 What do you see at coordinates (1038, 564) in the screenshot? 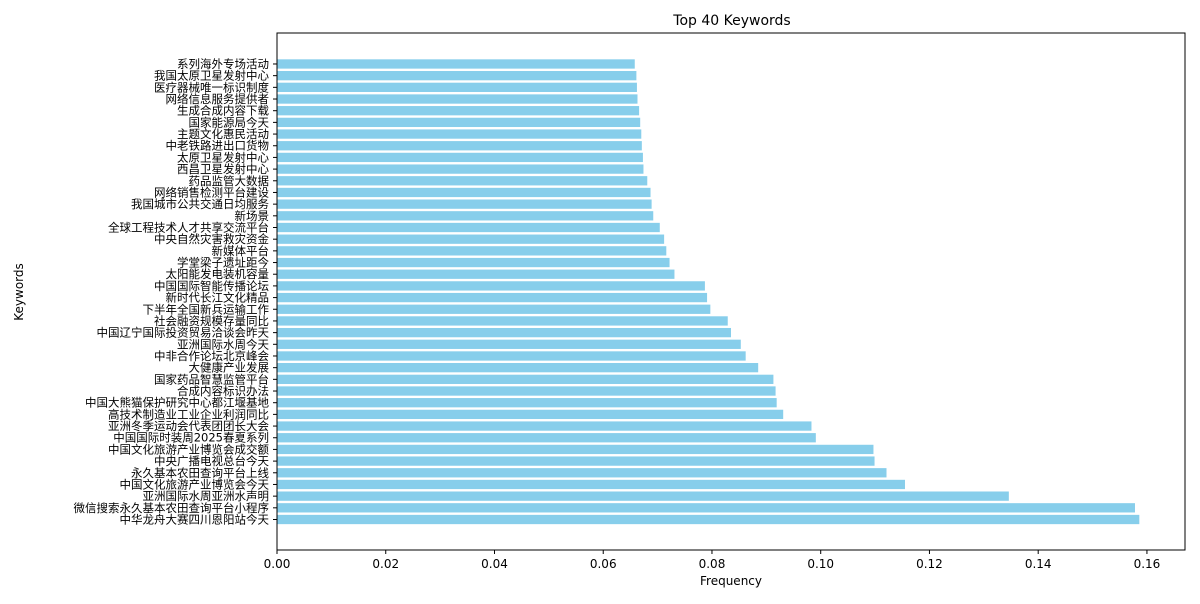
I see `x-tick-label: 0.14` at bounding box center [1038, 564].